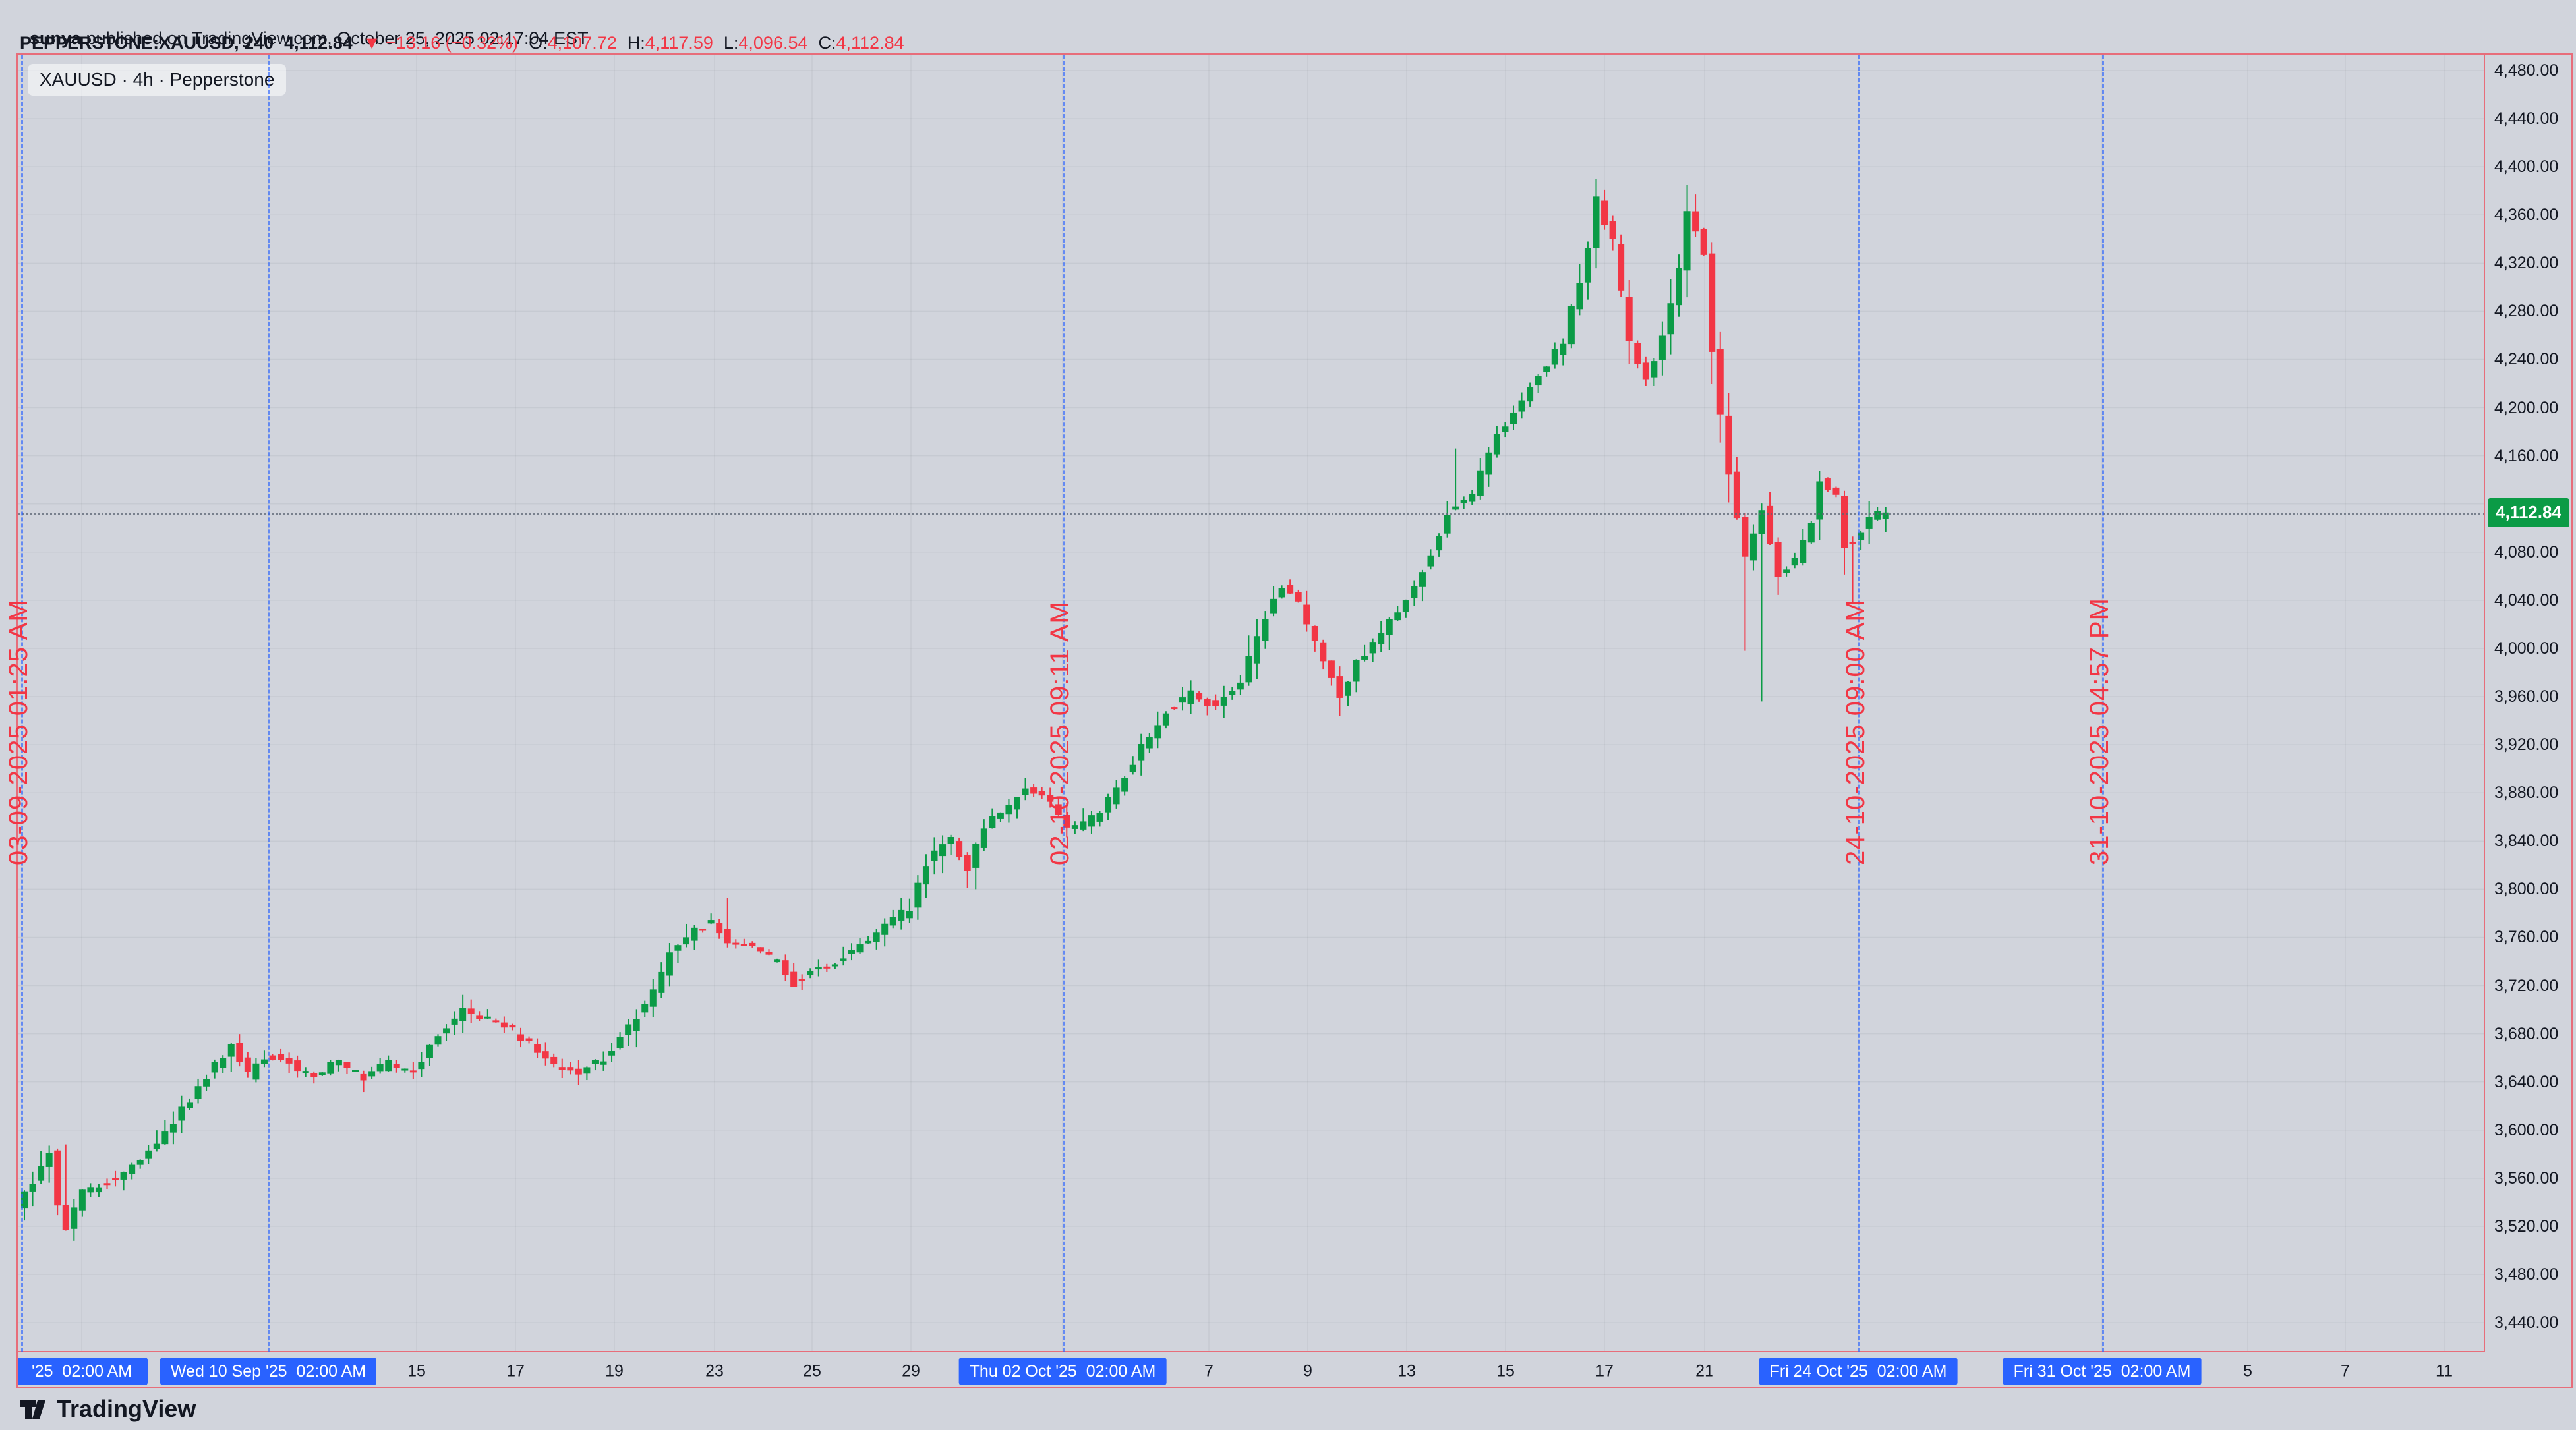 Image resolution: width=2576 pixels, height=1430 pixels. Describe the element at coordinates (2345, 1371) in the screenshot. I see `time-axis-label: 7` at that location.